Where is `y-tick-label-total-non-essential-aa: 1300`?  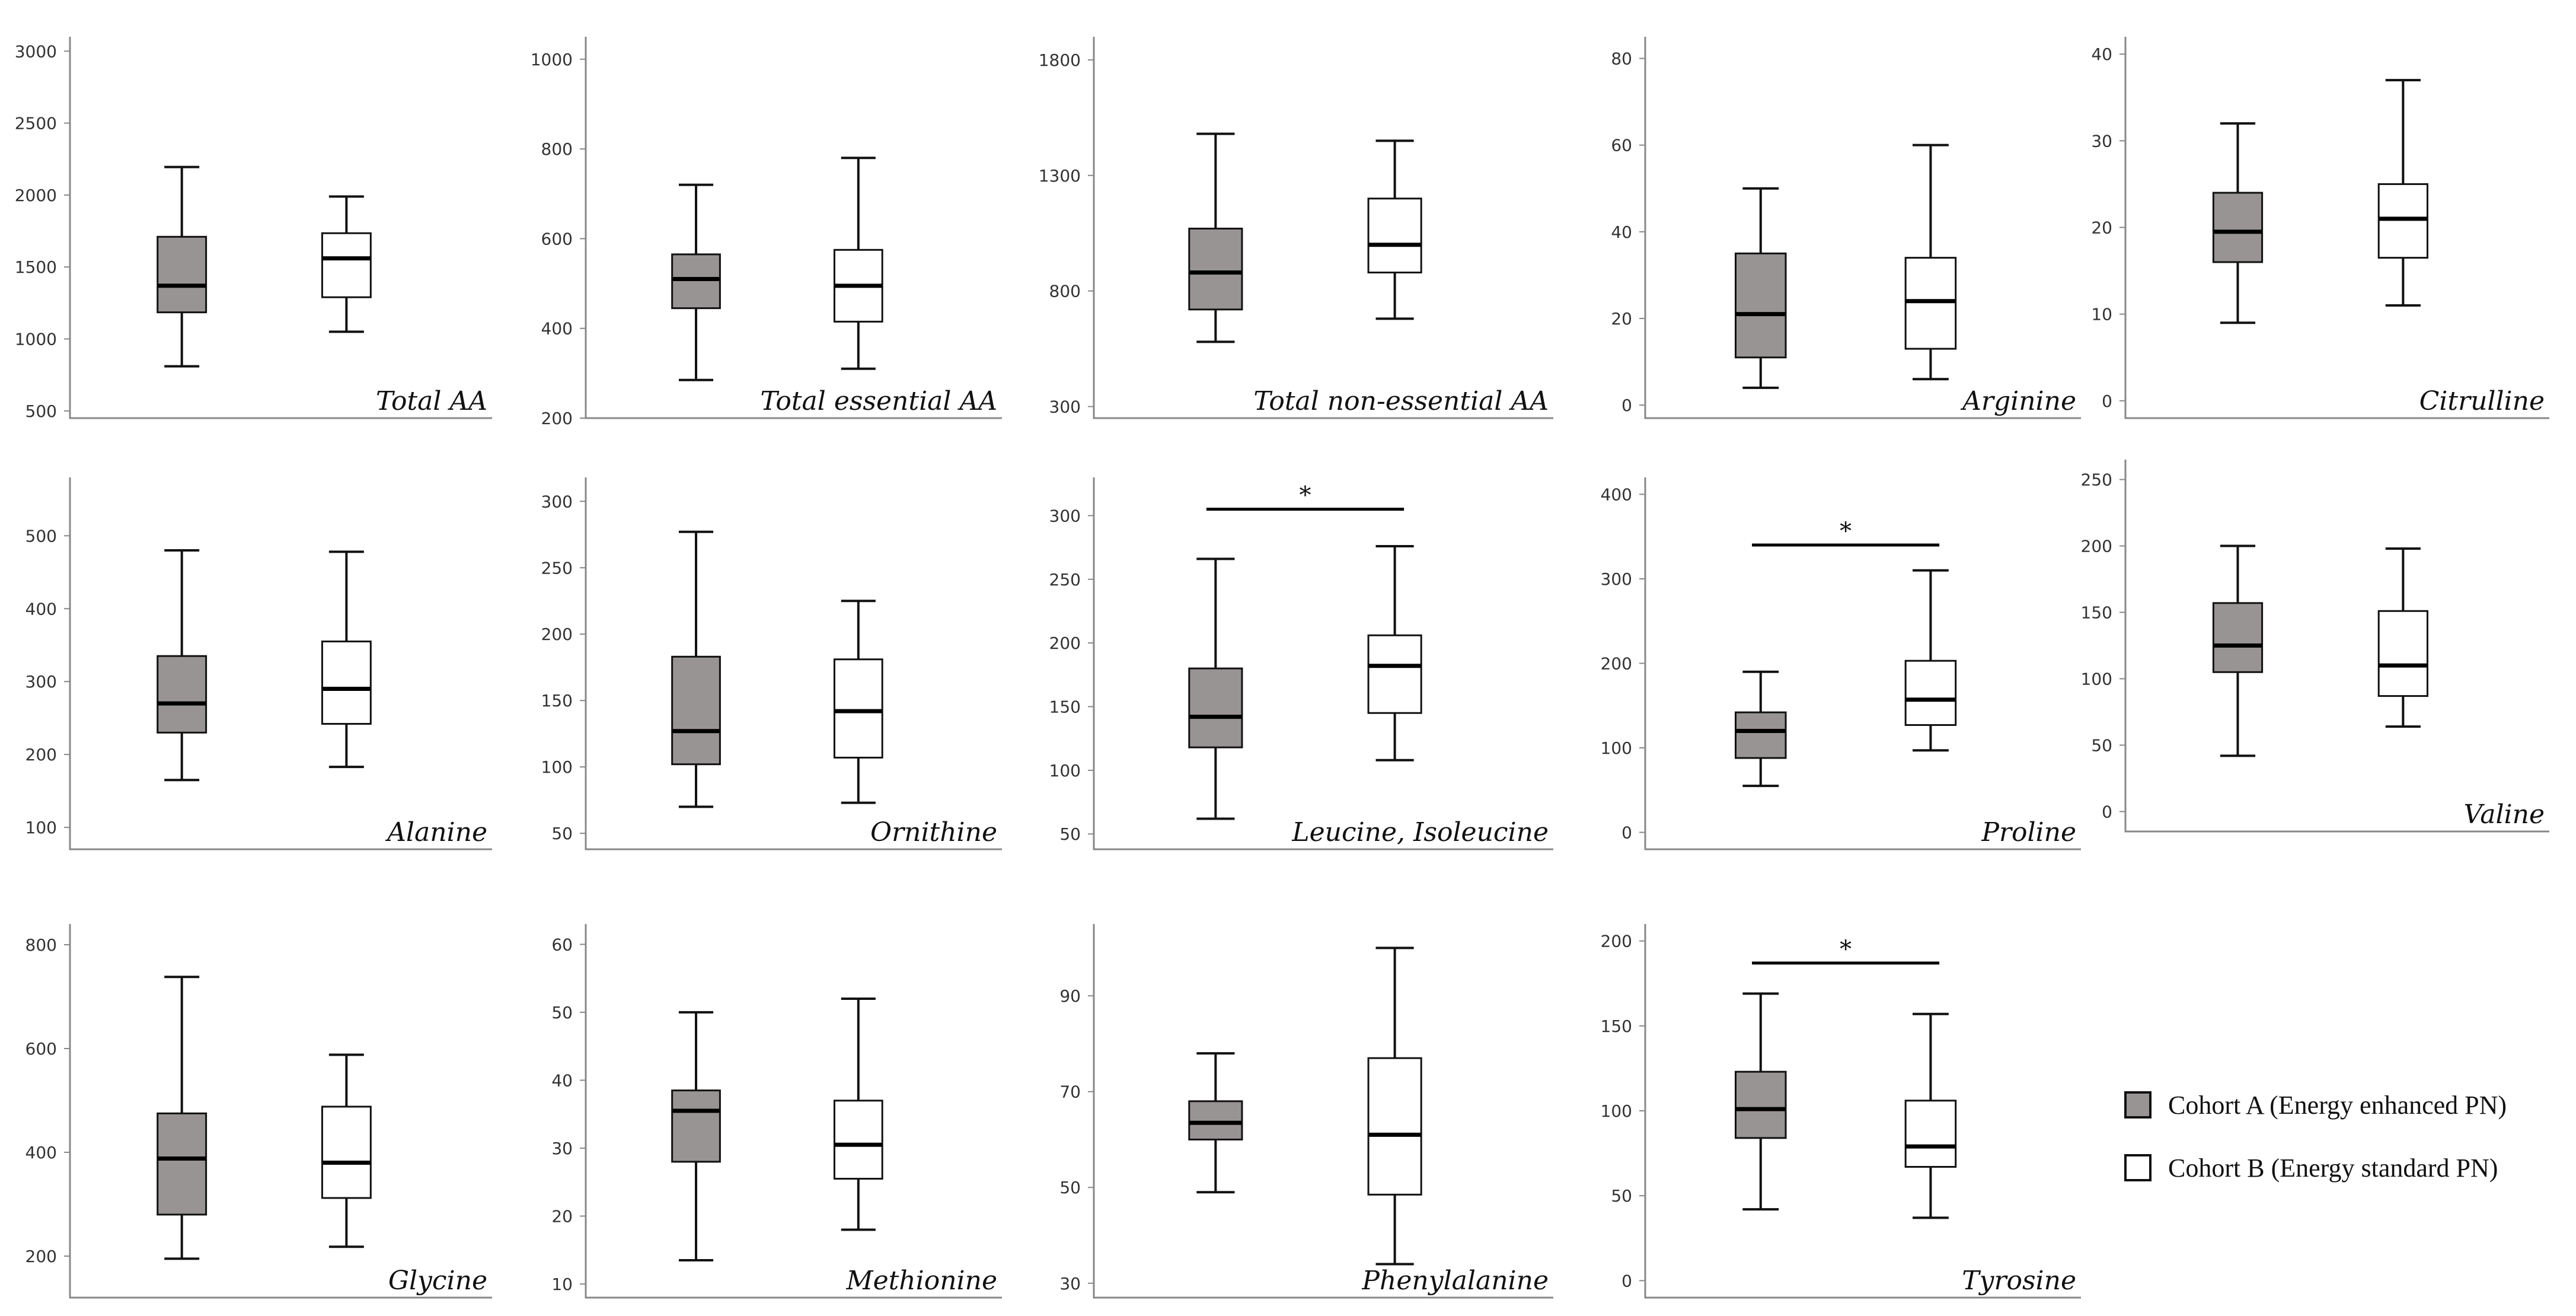
y-tick-label-total-non-essential-aa: 1300 is located at coordinates (1060, 176).